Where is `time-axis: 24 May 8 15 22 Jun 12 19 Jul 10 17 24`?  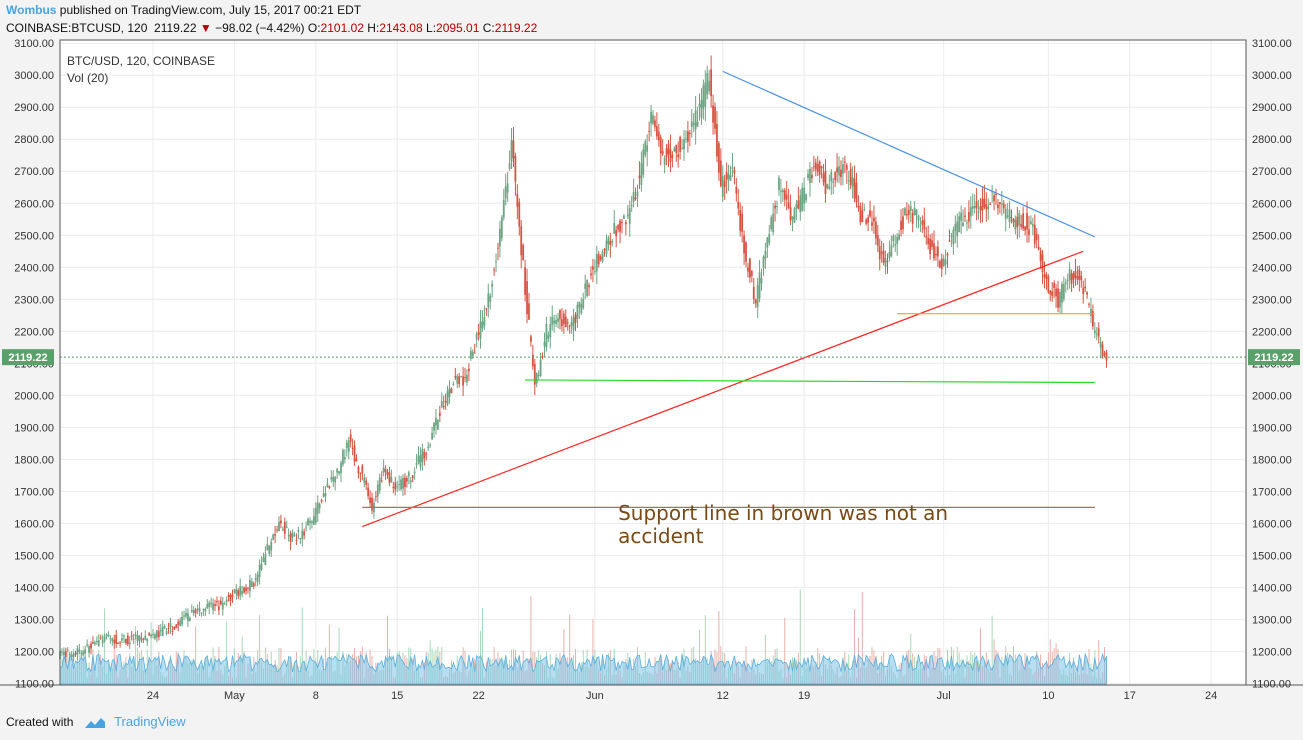
time-axis: 24 May 8 15 22 Jun 12 19 Jul 10 17 24 is located at coordinates (682, 696).